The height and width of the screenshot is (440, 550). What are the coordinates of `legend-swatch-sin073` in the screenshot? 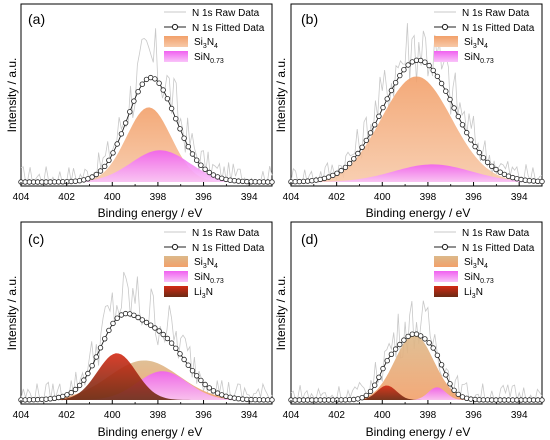 It's located at (176, 56).